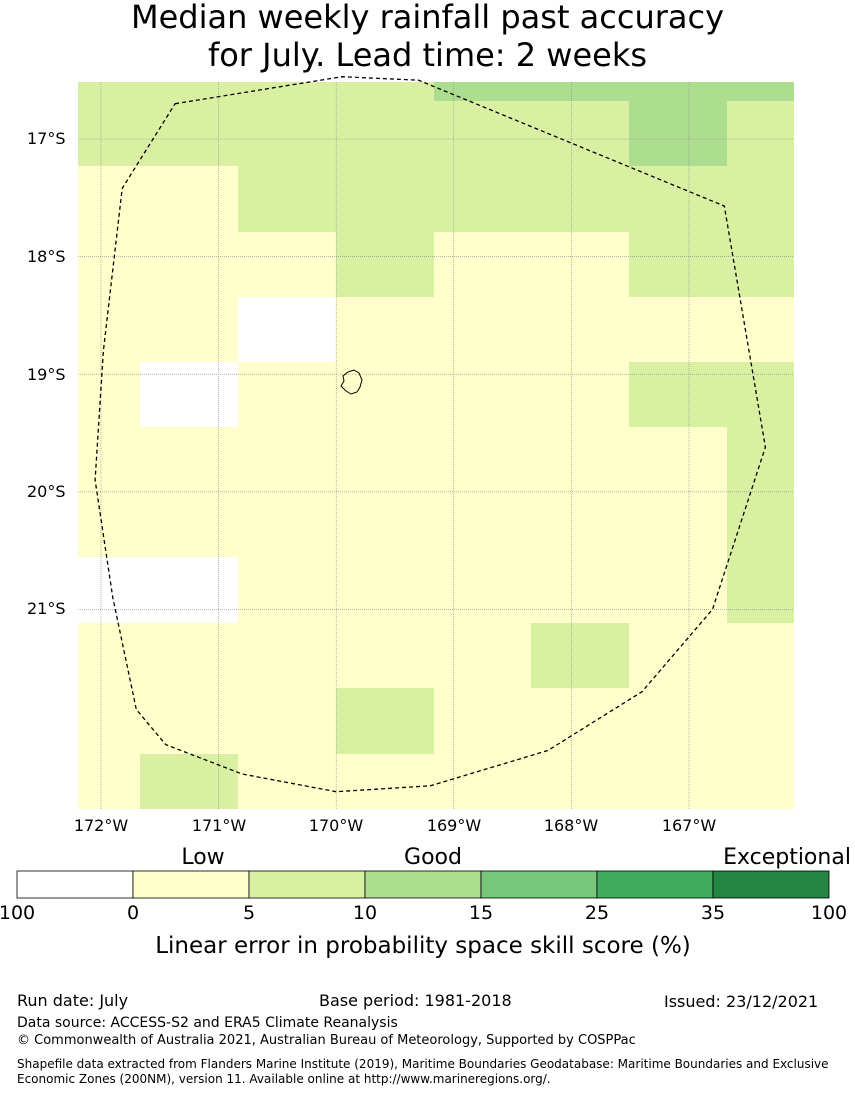  Describe the element at coordinates (73, 1000) in the screenshot. I see `run-date: Run date: July` at that location.